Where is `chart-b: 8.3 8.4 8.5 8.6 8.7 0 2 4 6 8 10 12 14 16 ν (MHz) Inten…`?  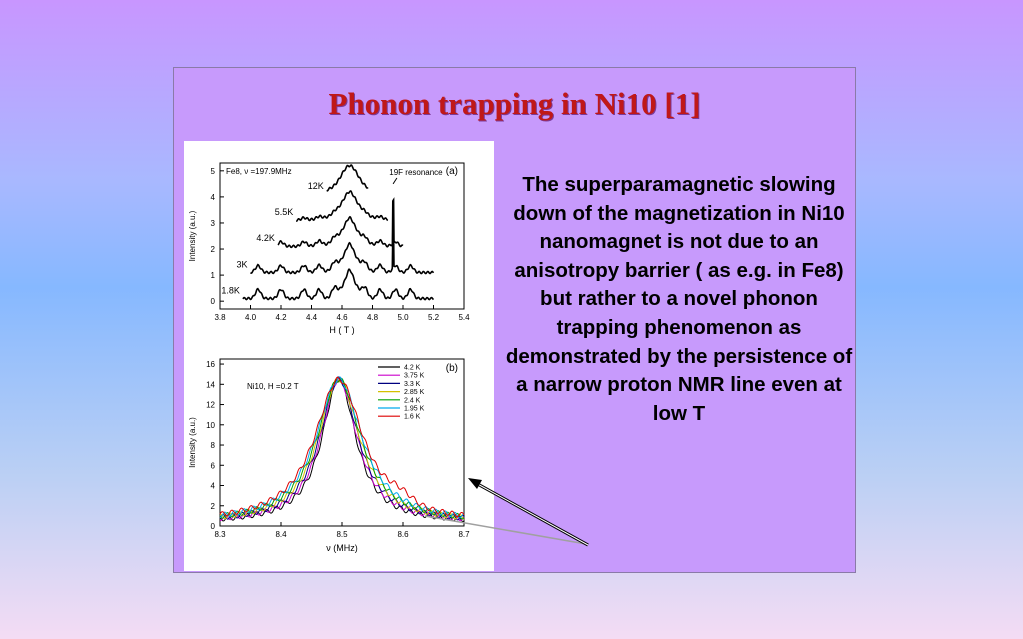
chart-b: 8.3 8.4 8.5 8.6 8.7 0 2 4 6 8 10 12 14 16 ν (MHz) Inten… is located at coordinates (329, 455).